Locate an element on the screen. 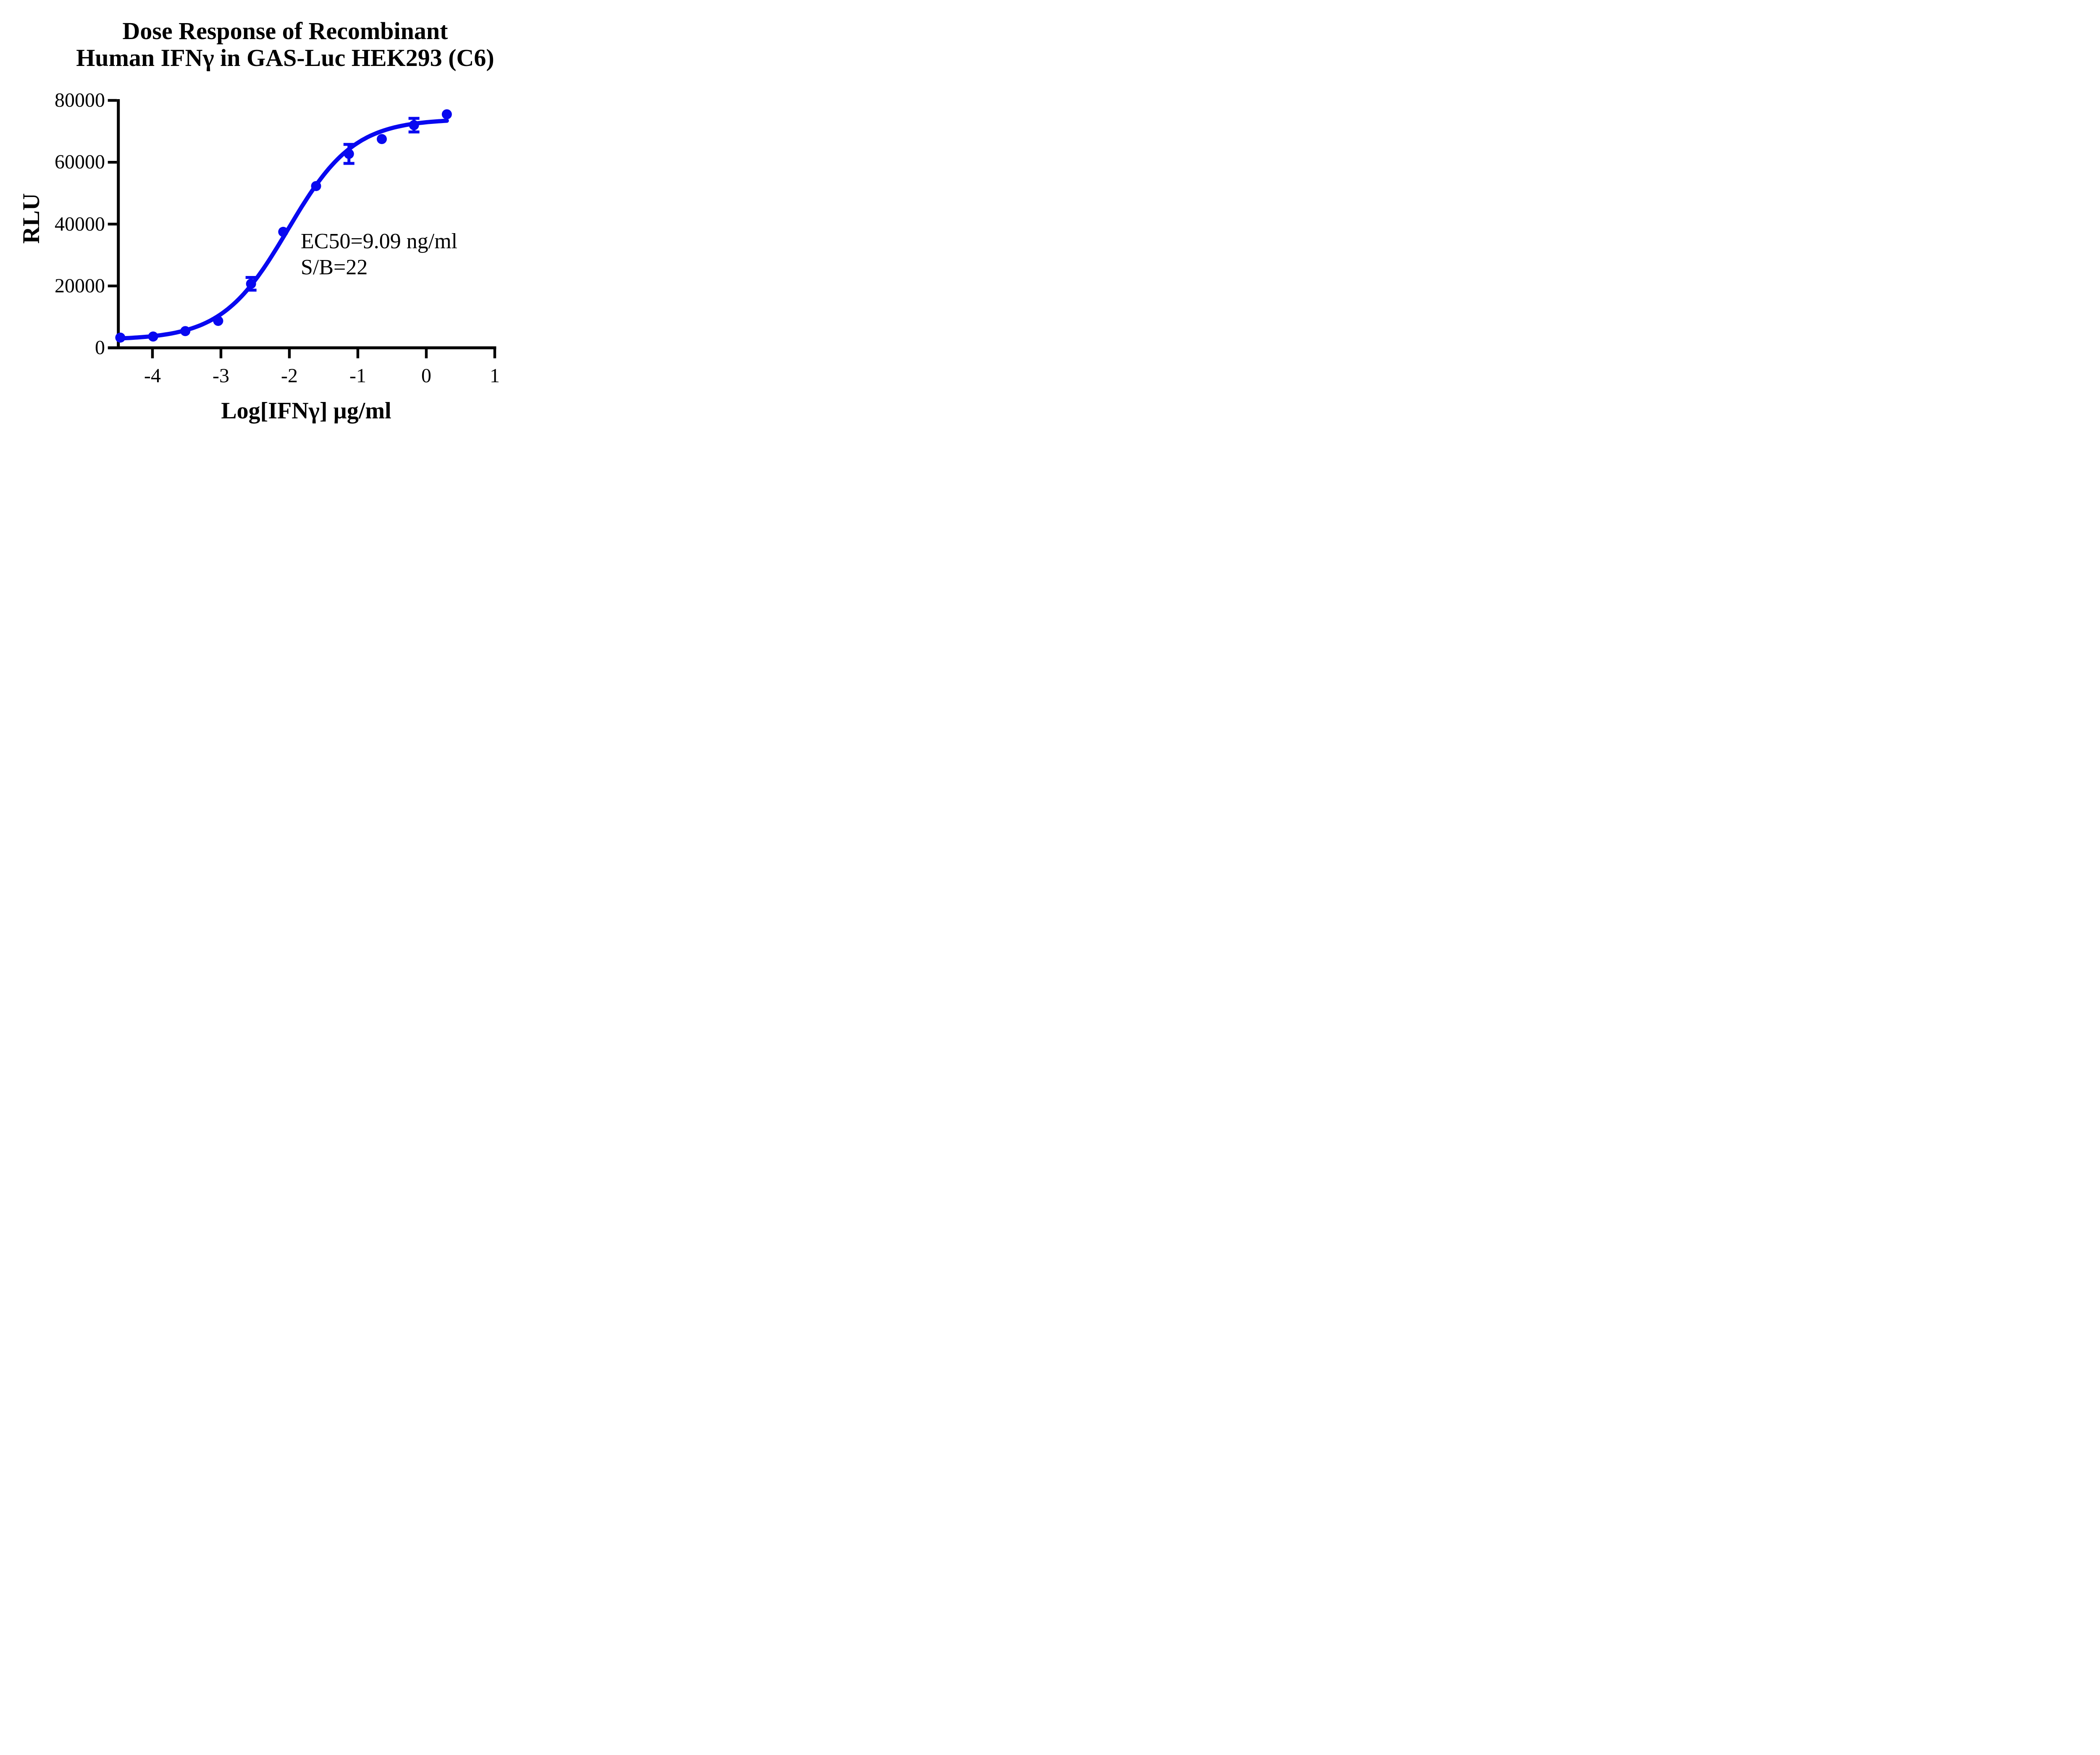 This screenshot has height=1755, width=2100. x-axis-title: Log[IFNγ] µg/ml is located at coordinates (306, 411).